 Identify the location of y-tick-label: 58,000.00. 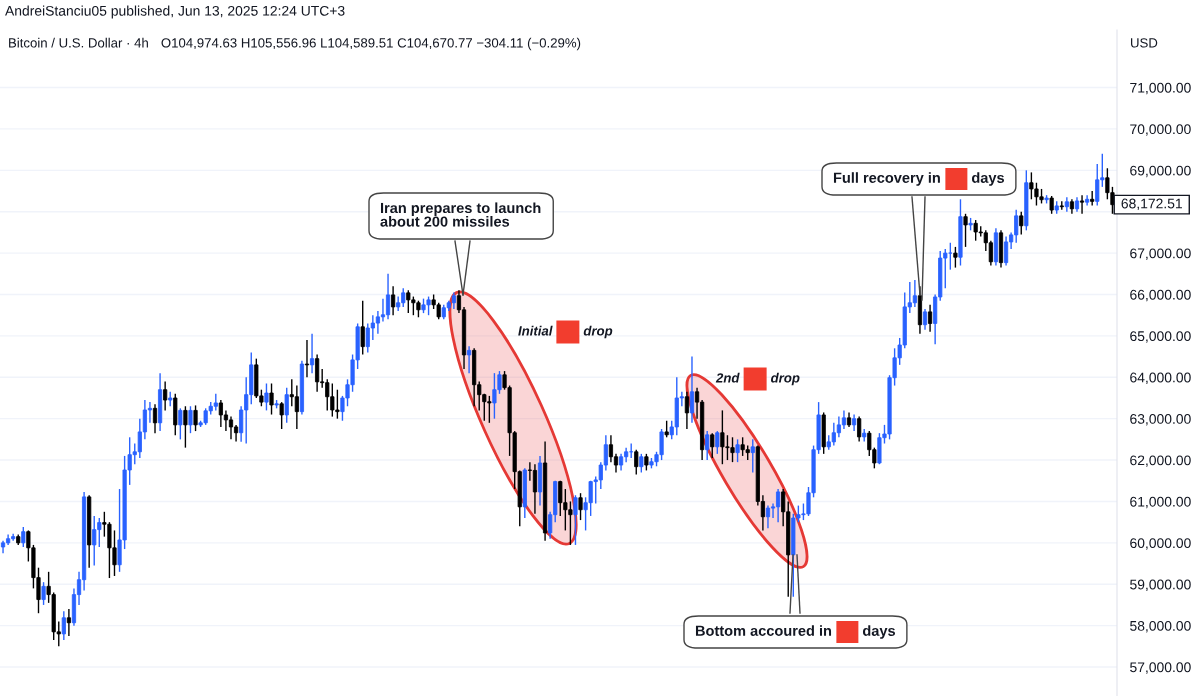
(1160, 626).